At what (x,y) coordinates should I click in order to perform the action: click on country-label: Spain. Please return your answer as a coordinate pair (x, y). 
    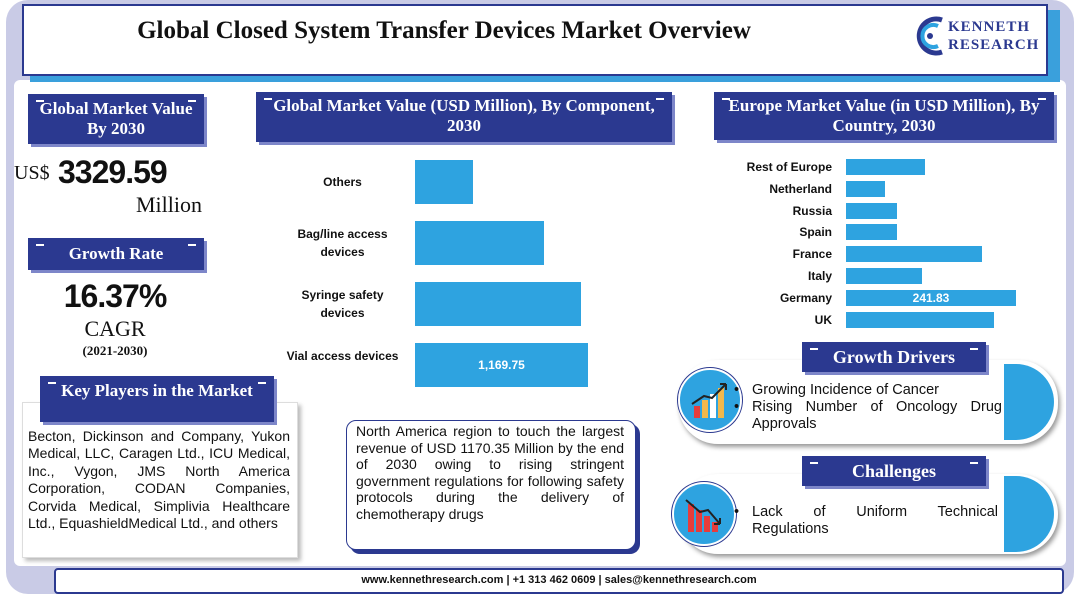
    Looking at the image, I should click on (815, 232).